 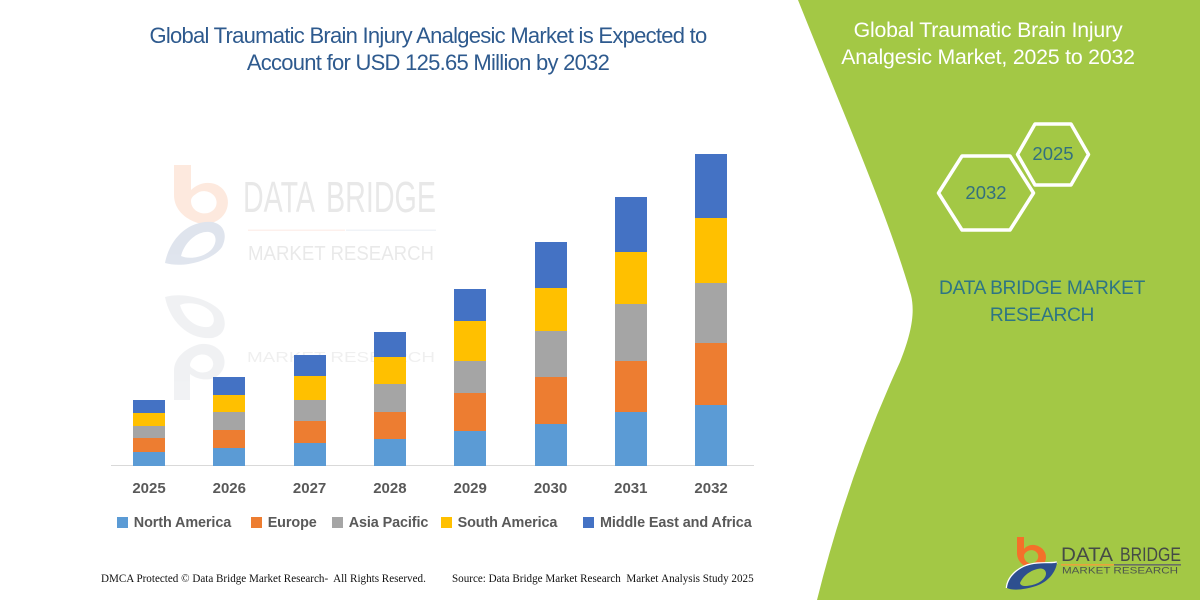 I want to click on svg-text: 2025, so click(x=1052, y=153).